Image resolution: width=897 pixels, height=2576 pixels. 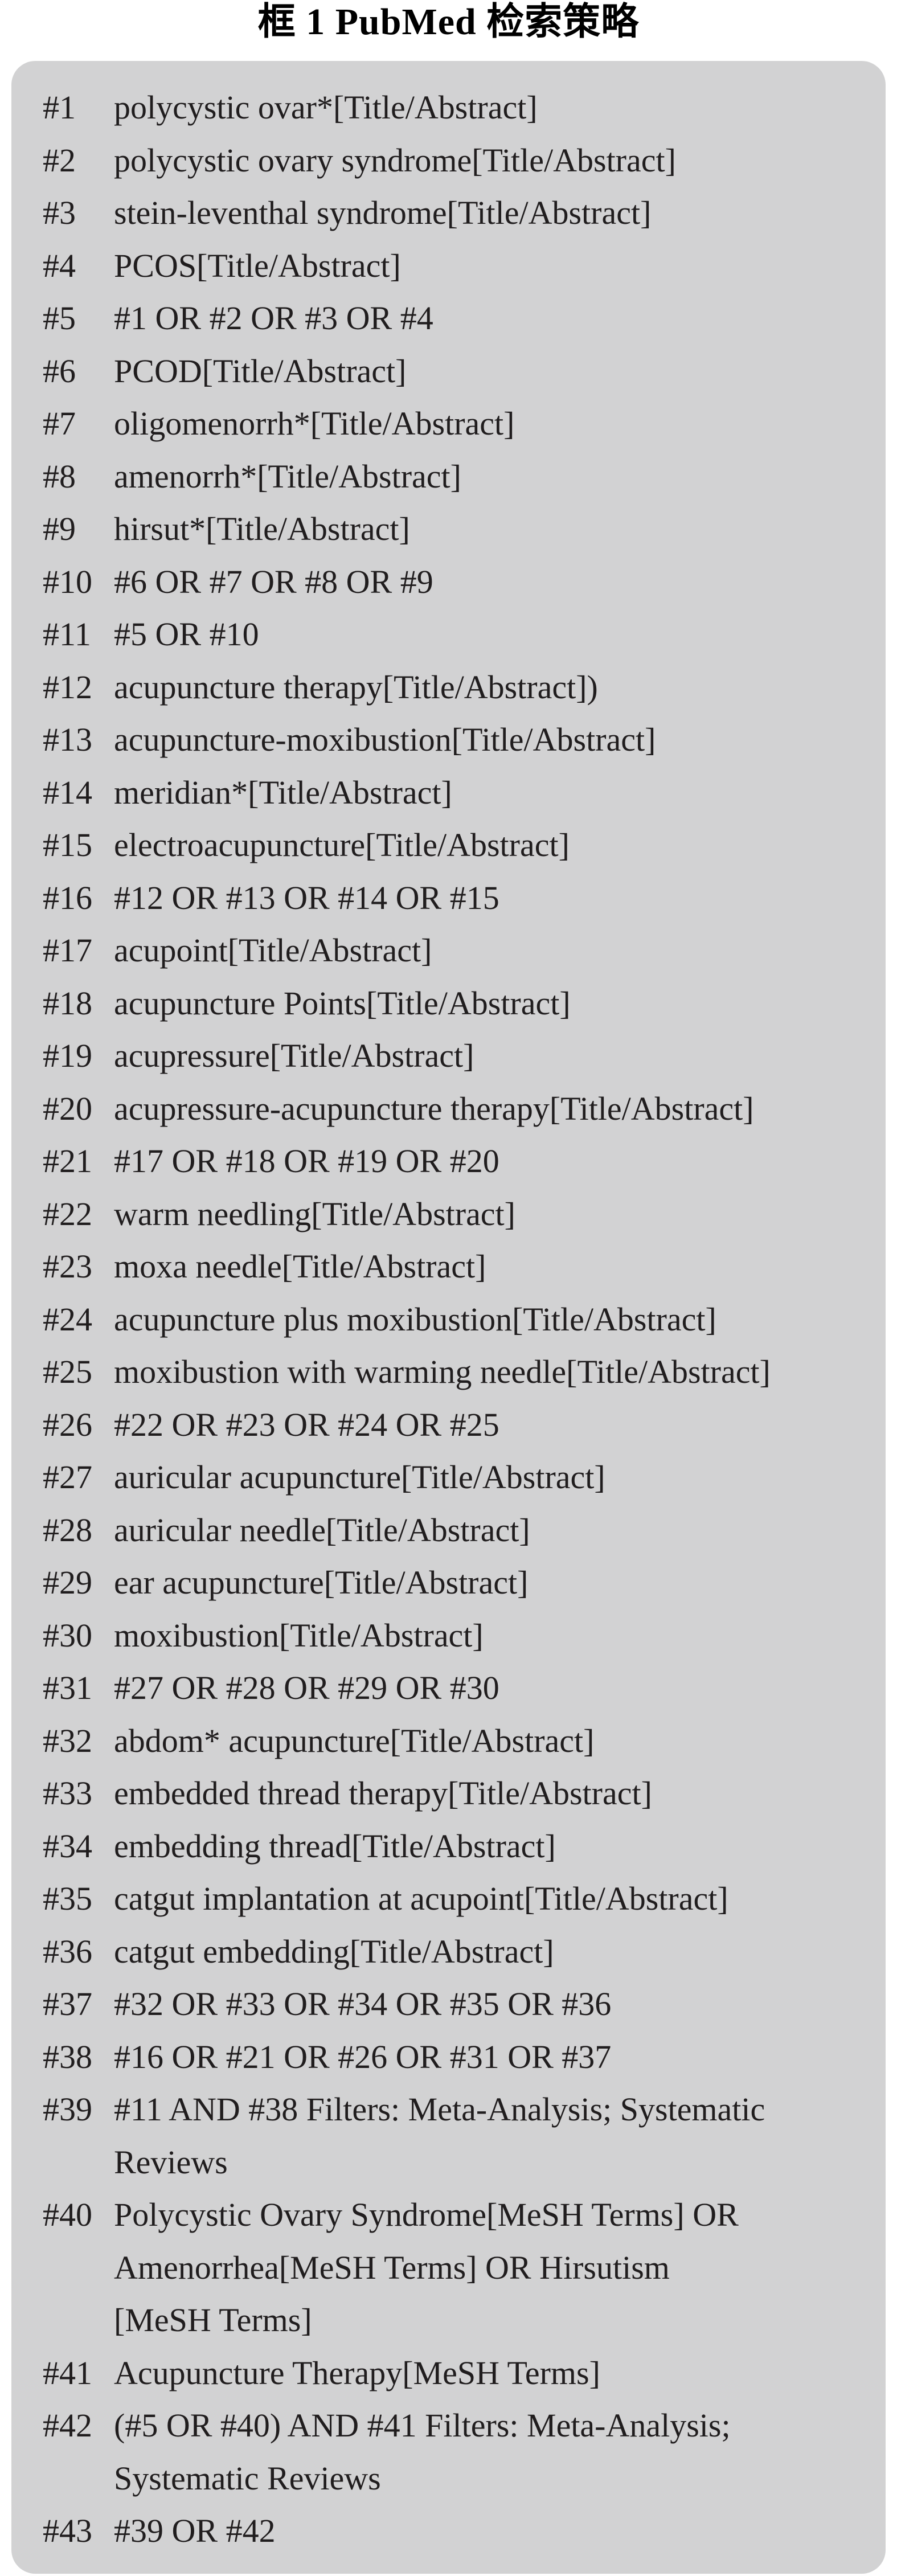 I want to click on line-query: PCOS[Title/Abstract], so click(x=492, y=266).